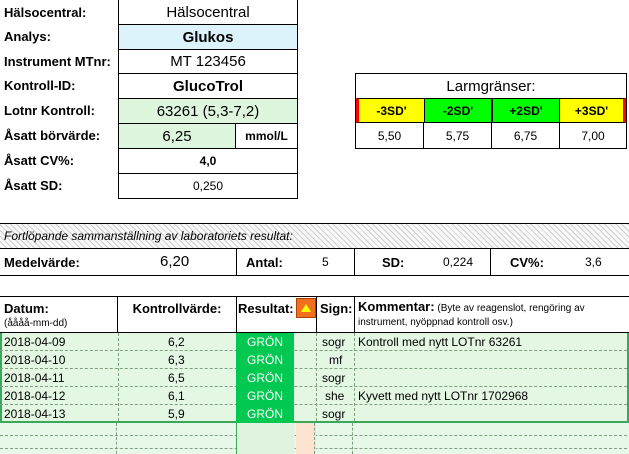  What do you see at coordinates (208, 12) in the screenshot?
I see `value-halsocentral: Hälsocentral` at bounding box center [208, 12].